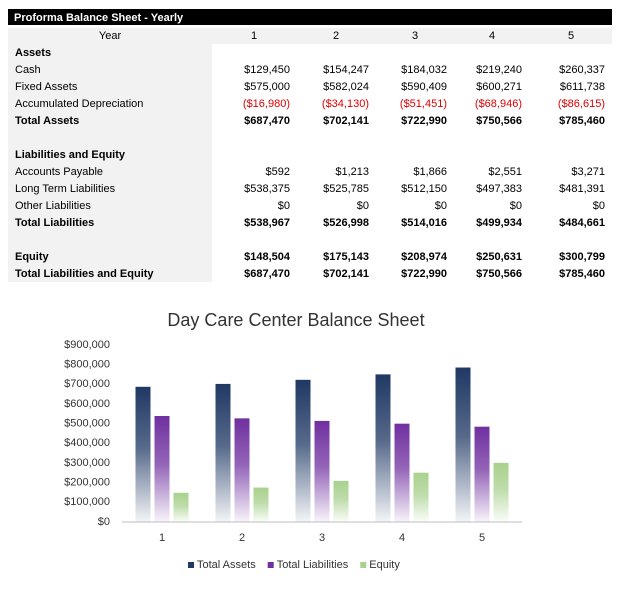 Image resolution: width=628 pixels, height=591 pixels. I want to click on chart-title: Day Care Center Balance Sheet, so click(295, 320).